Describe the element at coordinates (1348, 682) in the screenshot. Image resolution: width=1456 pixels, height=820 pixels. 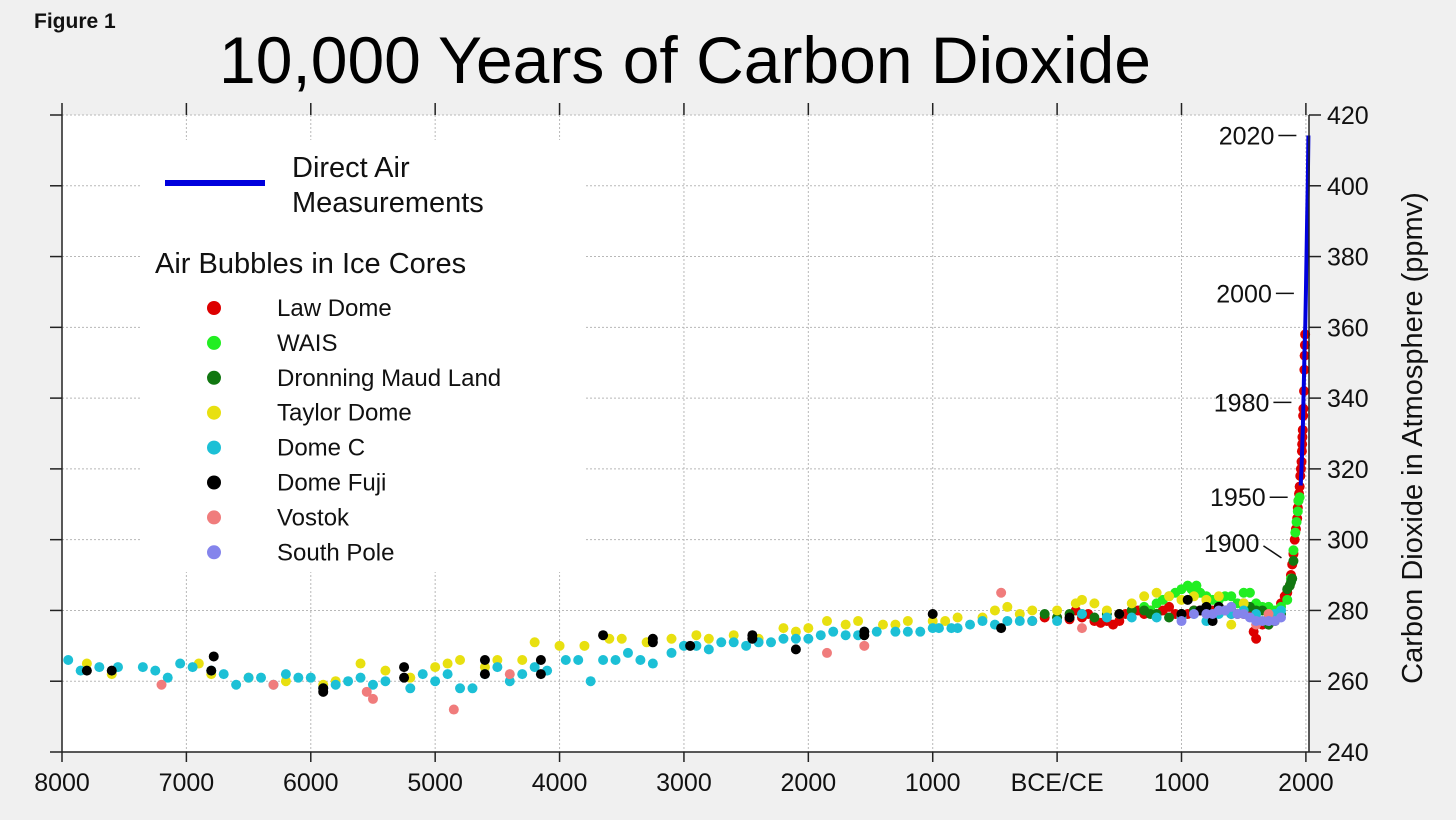
I see `y-tick-label: 260` at that location.